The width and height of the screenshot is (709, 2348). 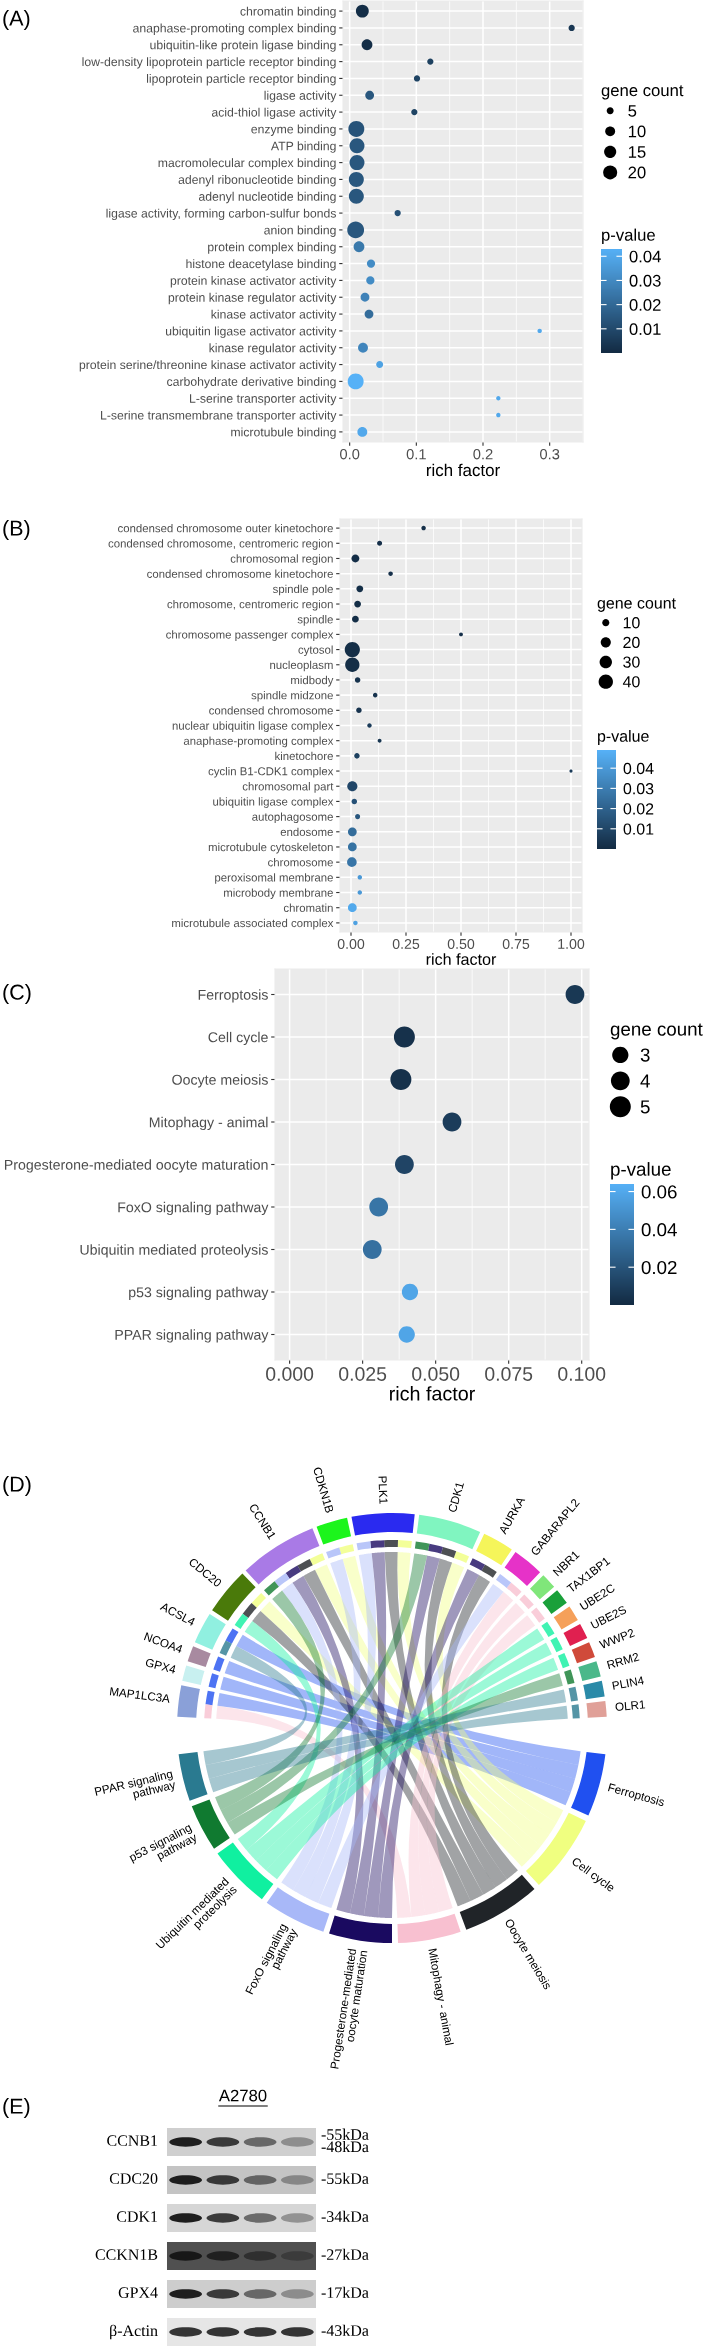 What do you see at coordinates (209, 63) in the screenshot?
I see `y-tick-label: low-density lipoprotein particle receptor binding` at bounding box center [209, 63].